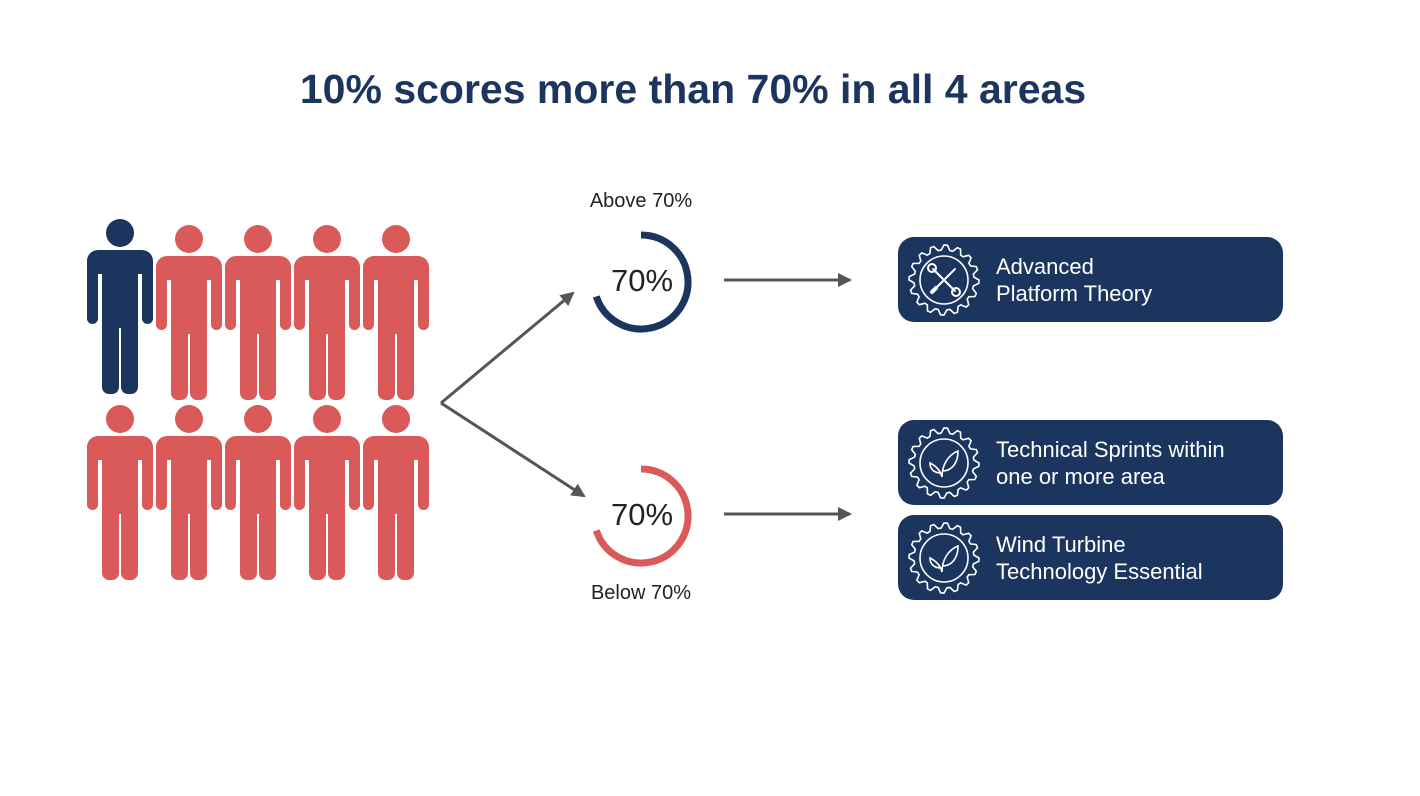 The image size is (1420, 796). Describe the element at coordinates (120, 306) in the screenshot. I see `person-icon-highlighted` at that location.